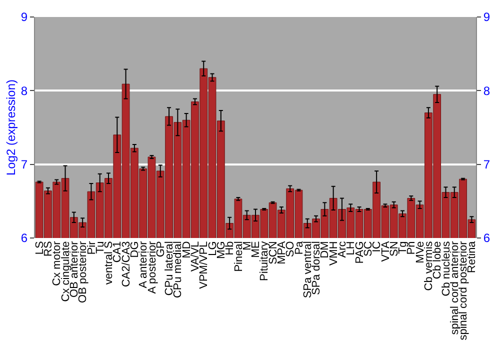 The width and height of the screenshot is (500, 350). I want to click on y2-tick-label: 9, so click(486, 17).